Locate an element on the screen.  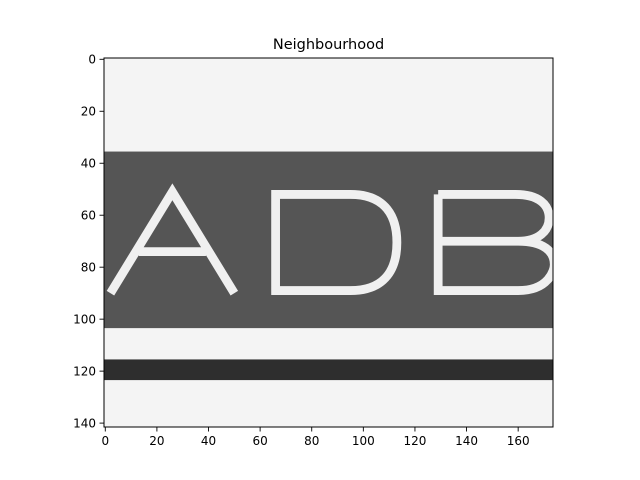
x-tick-label: 100 is located at coordinates (363, 441).